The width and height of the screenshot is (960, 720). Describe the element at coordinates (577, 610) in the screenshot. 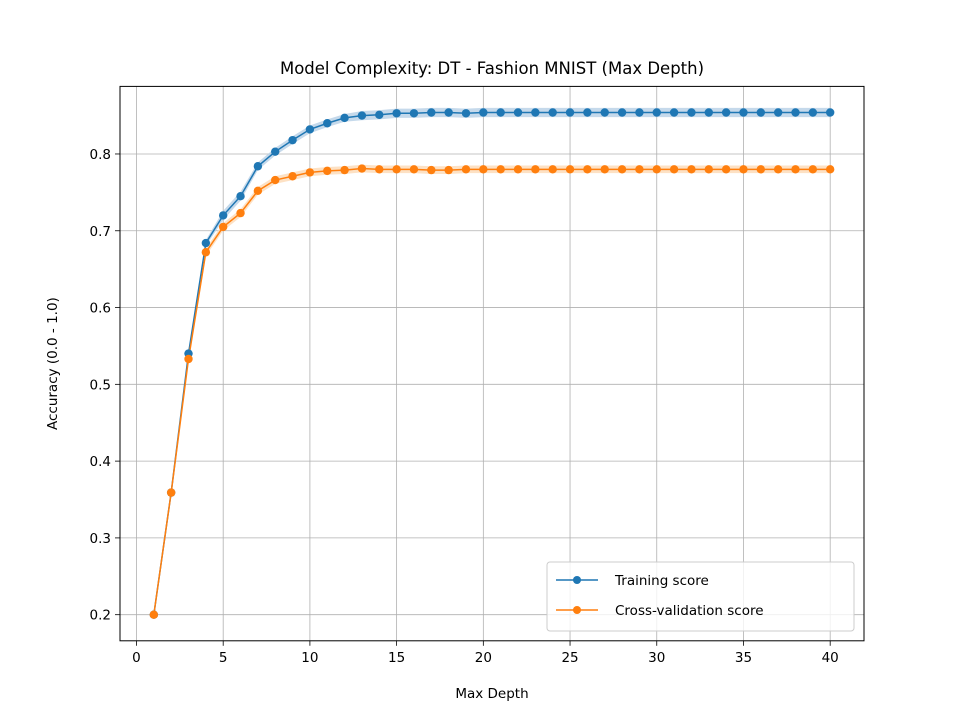

I see `legend-marker-cross-validation` at that location.